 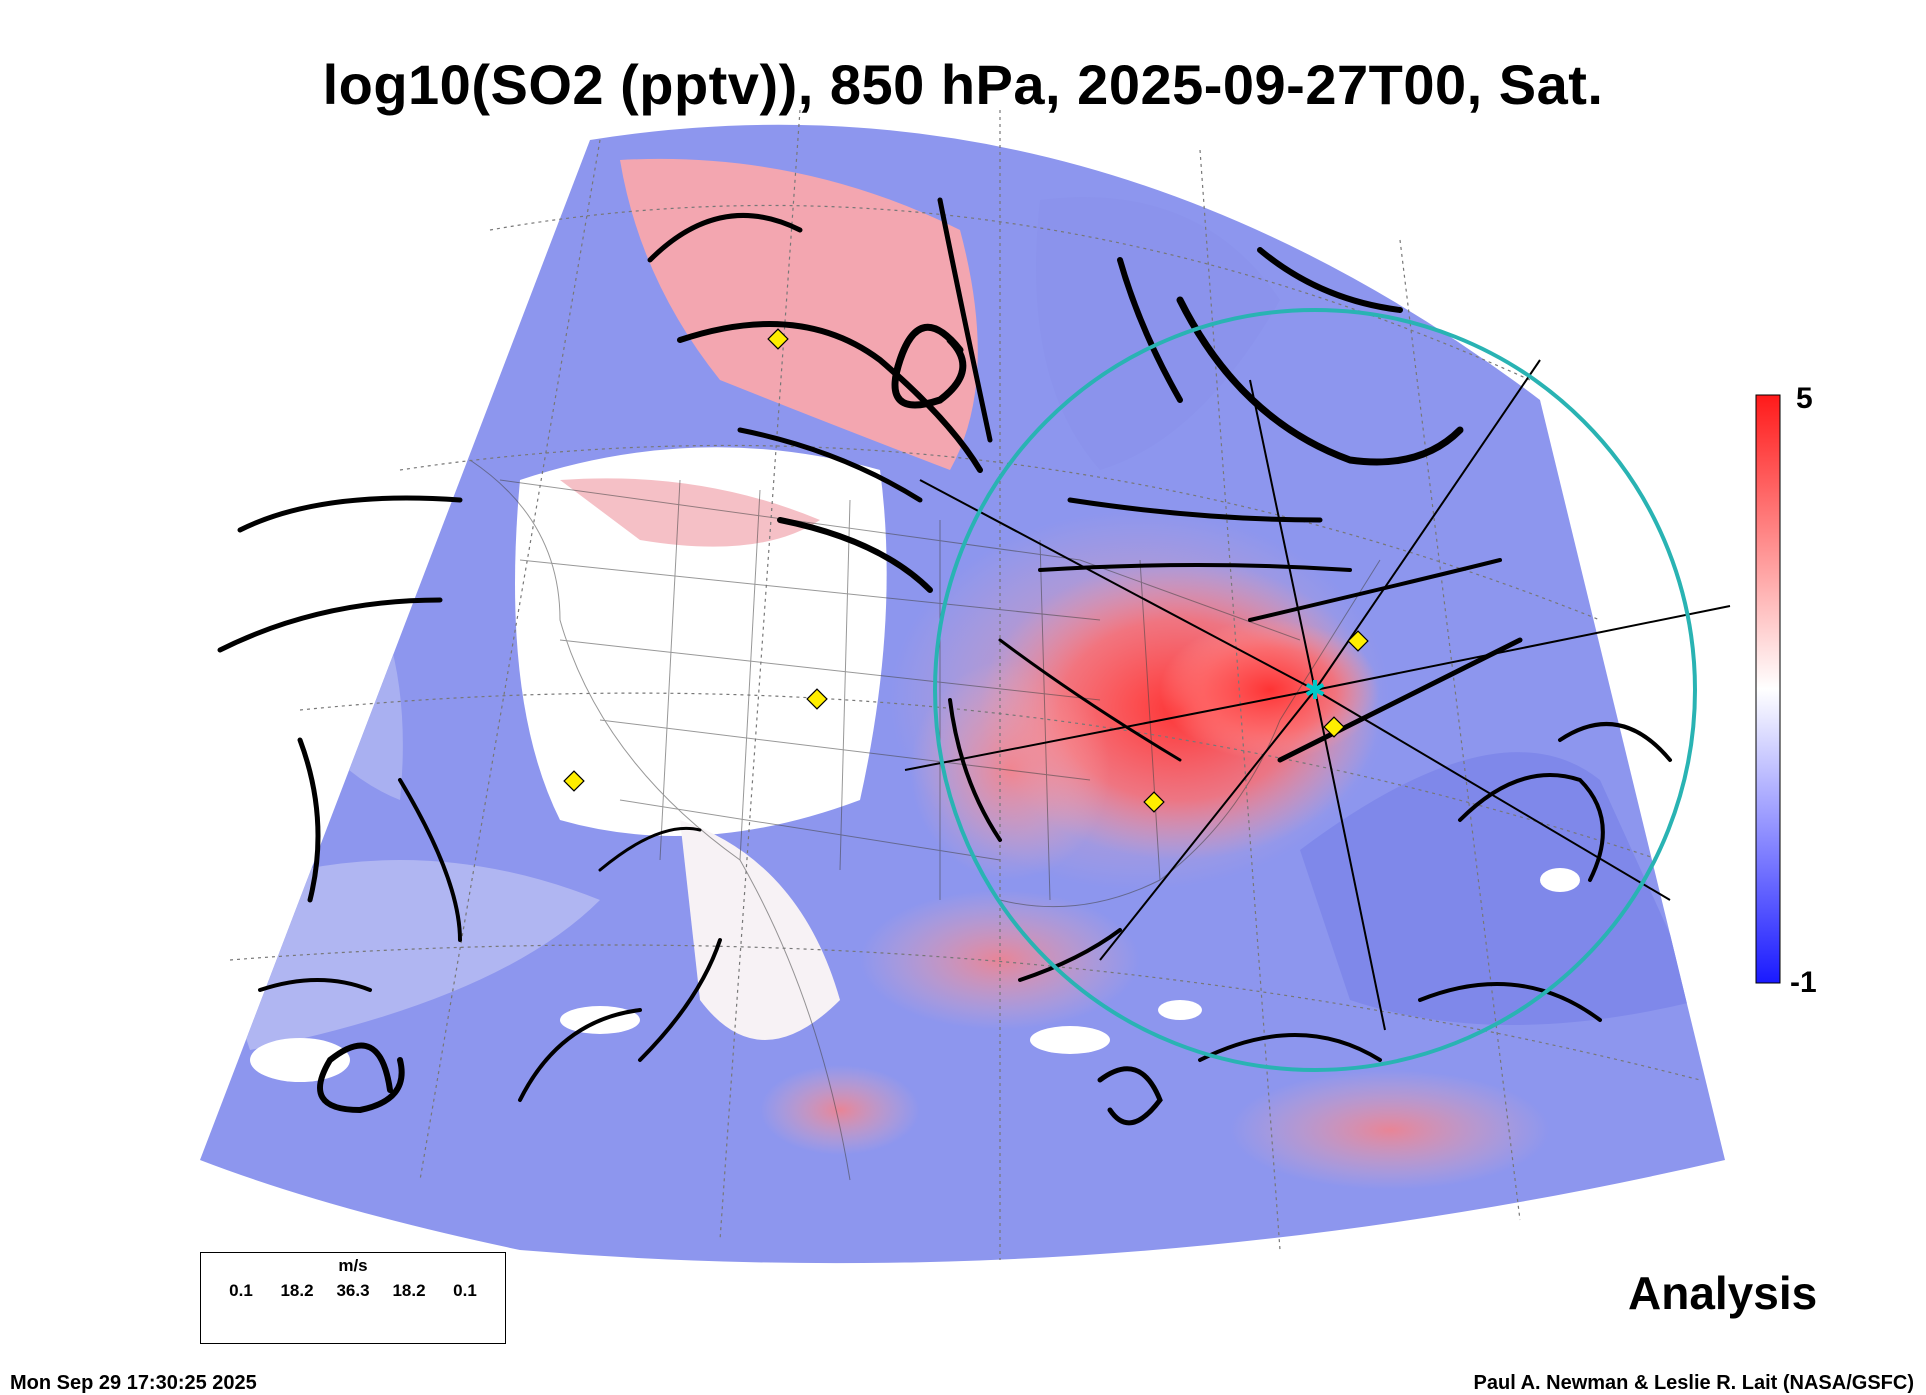 I want to click on colorbar, so click(x=1768, y=689).